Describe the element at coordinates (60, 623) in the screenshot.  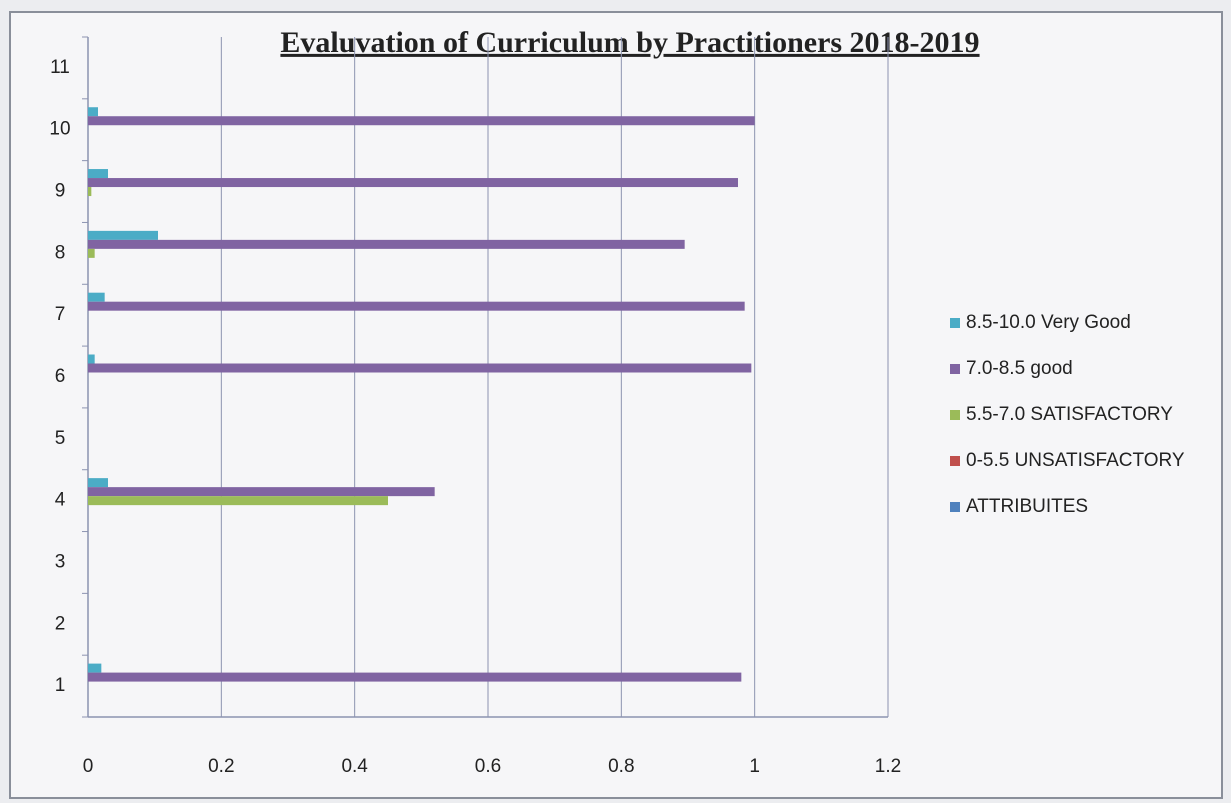
I see `y-tick-label: 2` at that location.